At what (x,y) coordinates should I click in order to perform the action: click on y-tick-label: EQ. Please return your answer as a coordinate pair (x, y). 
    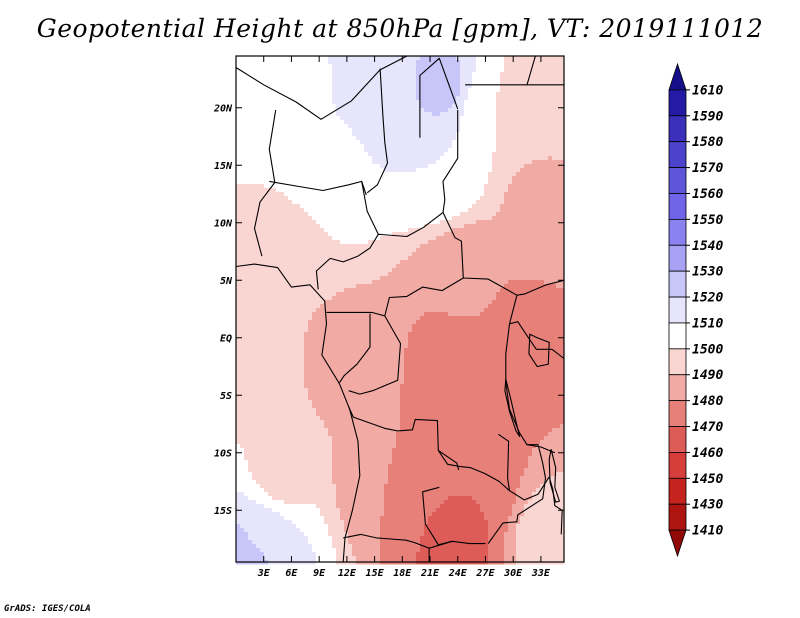
    Looking at the image, I should click on (226, 338).